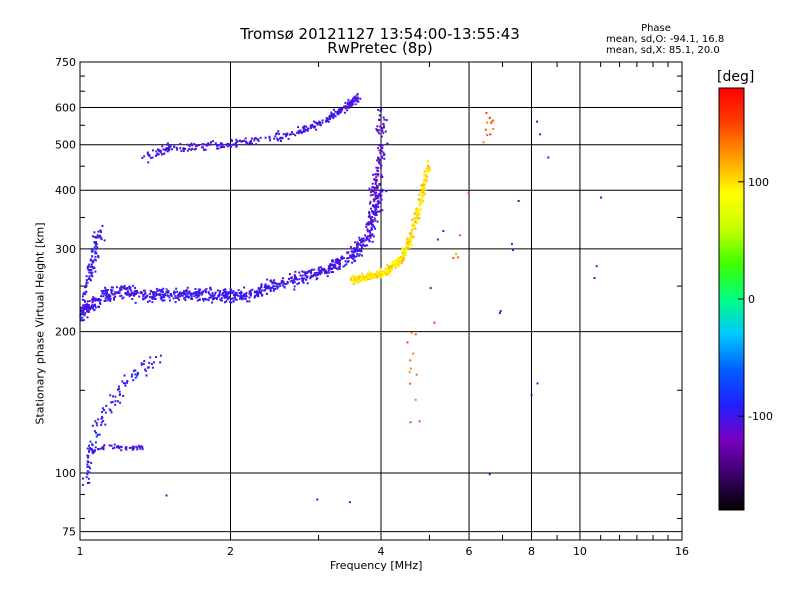  What do you see at coordinates (69, 532) in the screenshot?
I see `y-tick-label: 75` at bounding box center [69, 532].